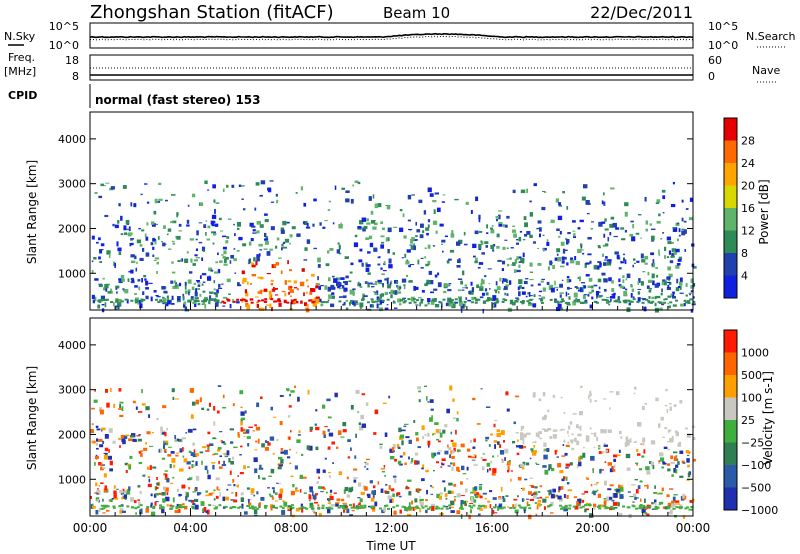 The width and height of the screenshot is (800, 554). I want to click on colorbar-segment, so click(730, 264).